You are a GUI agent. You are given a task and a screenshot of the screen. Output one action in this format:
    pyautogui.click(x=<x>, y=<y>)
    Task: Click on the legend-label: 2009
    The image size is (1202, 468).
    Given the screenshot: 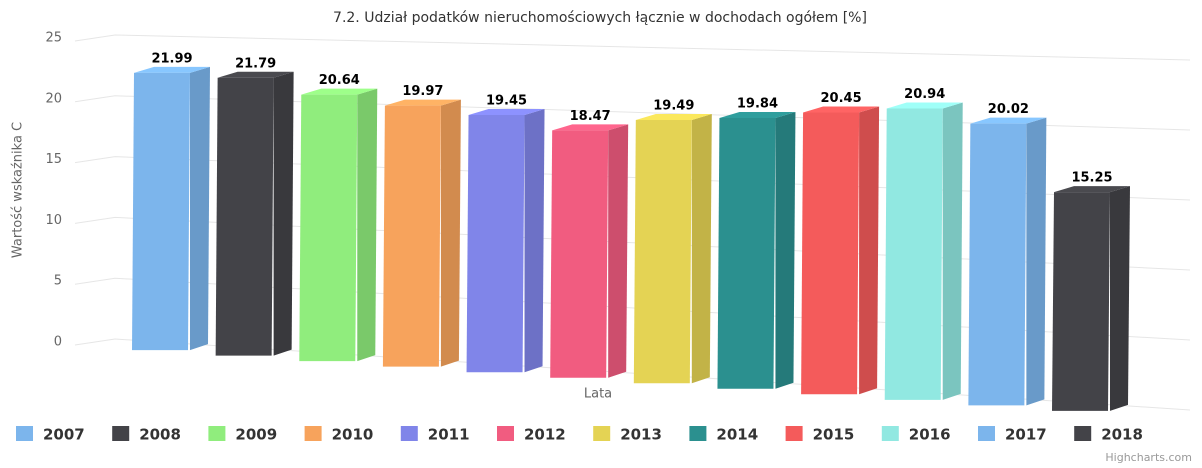 What is the action you would take?
    pyautogui.click(x=256, y=435)
    